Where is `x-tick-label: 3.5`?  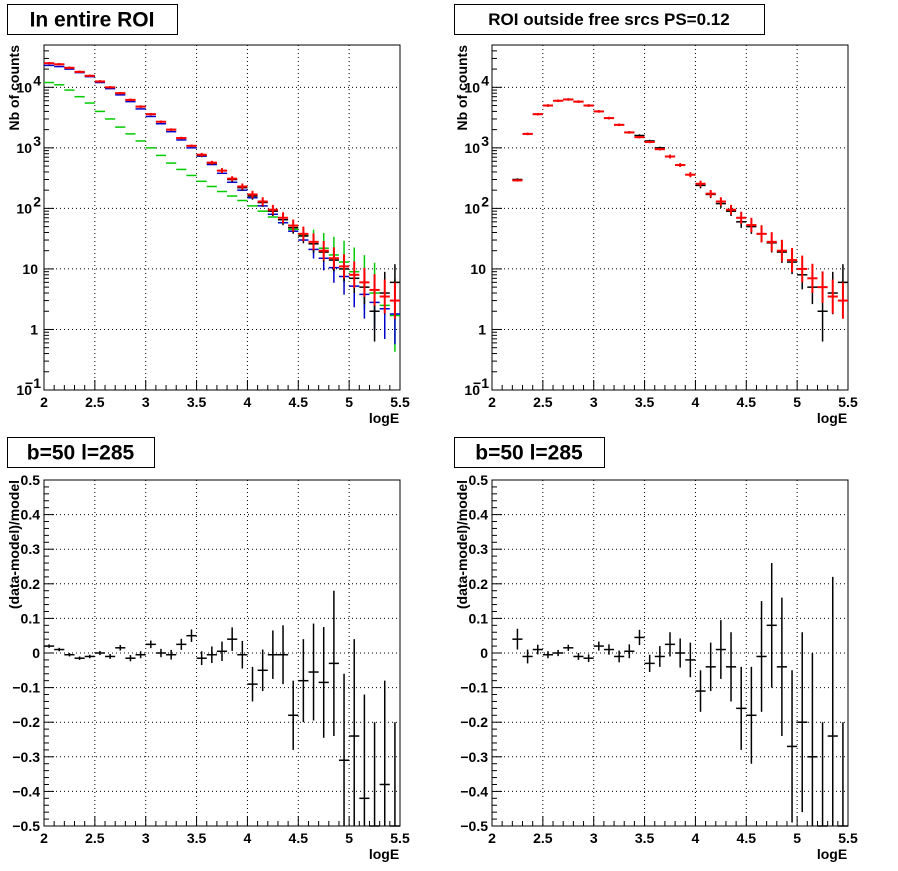 x-tick-label: 3.5 is located at coordinates (645, 402).